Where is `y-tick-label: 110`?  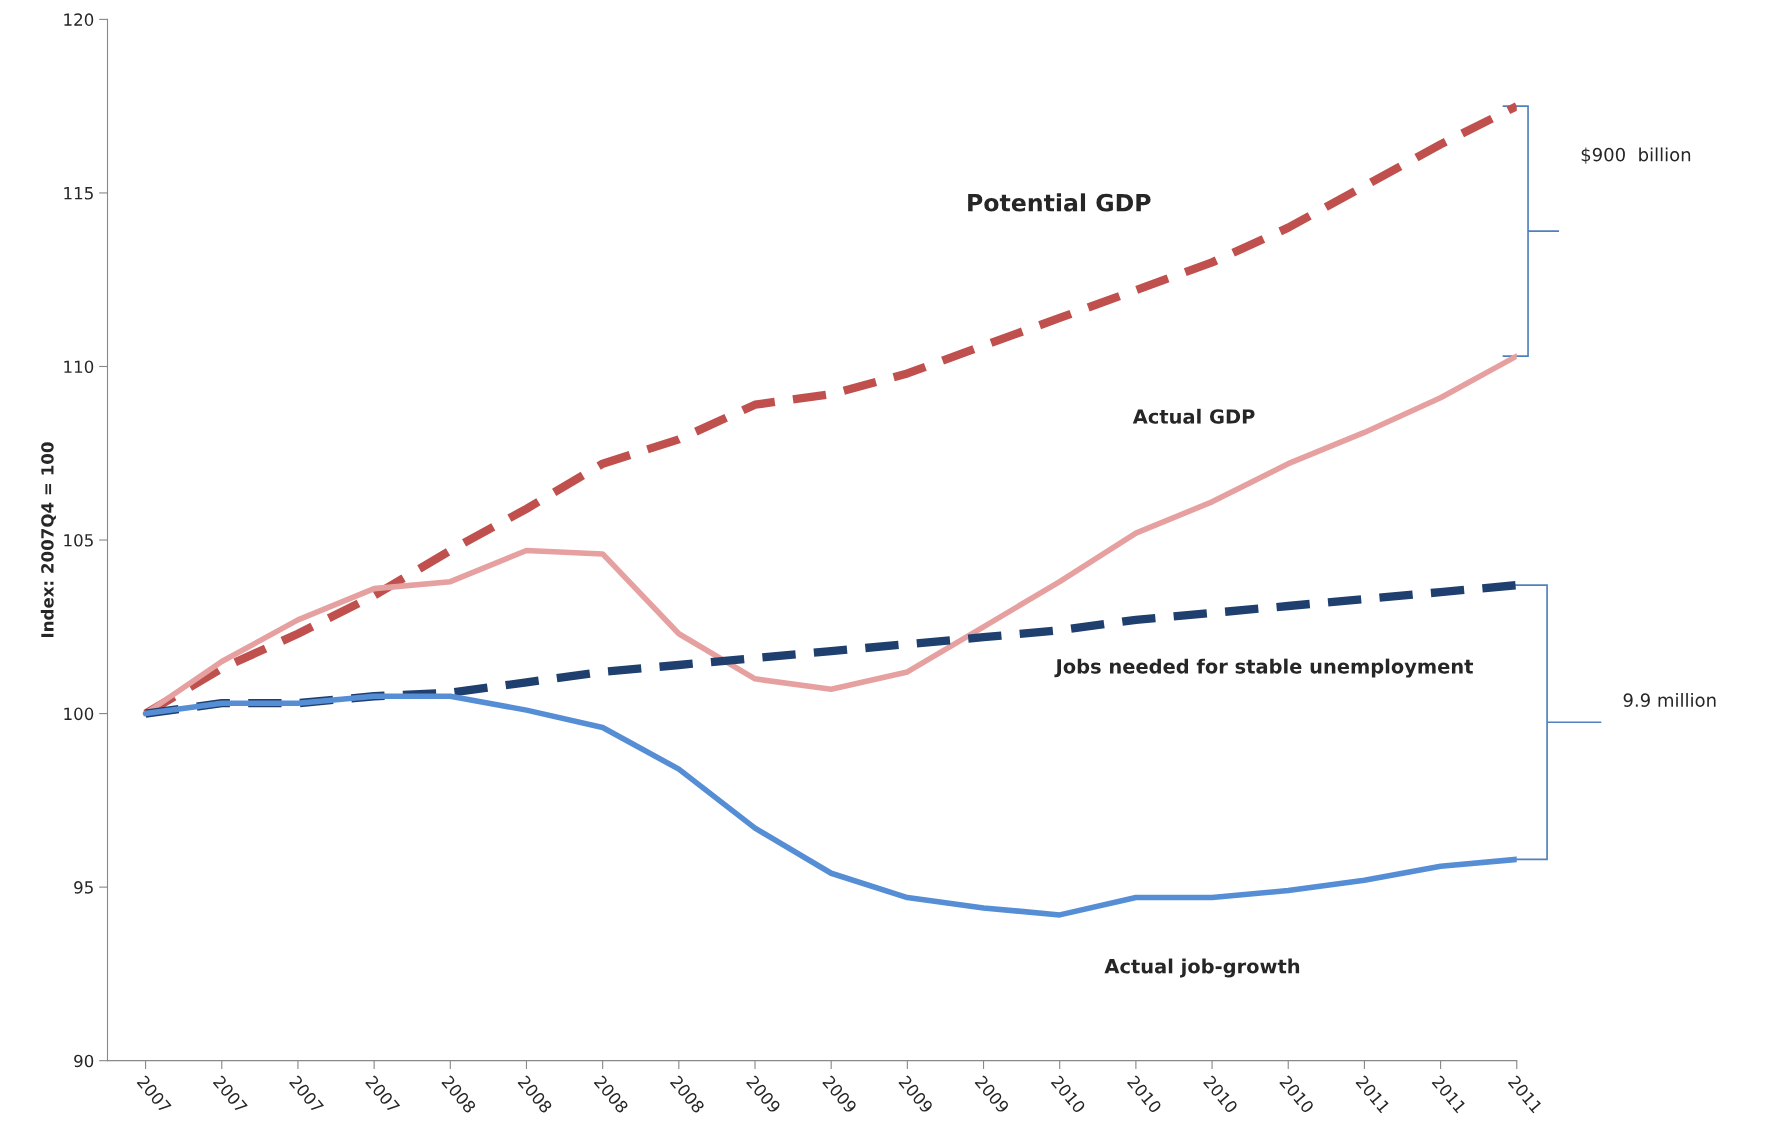
y-tick-label: 110 is located at coordinates (79, 367).